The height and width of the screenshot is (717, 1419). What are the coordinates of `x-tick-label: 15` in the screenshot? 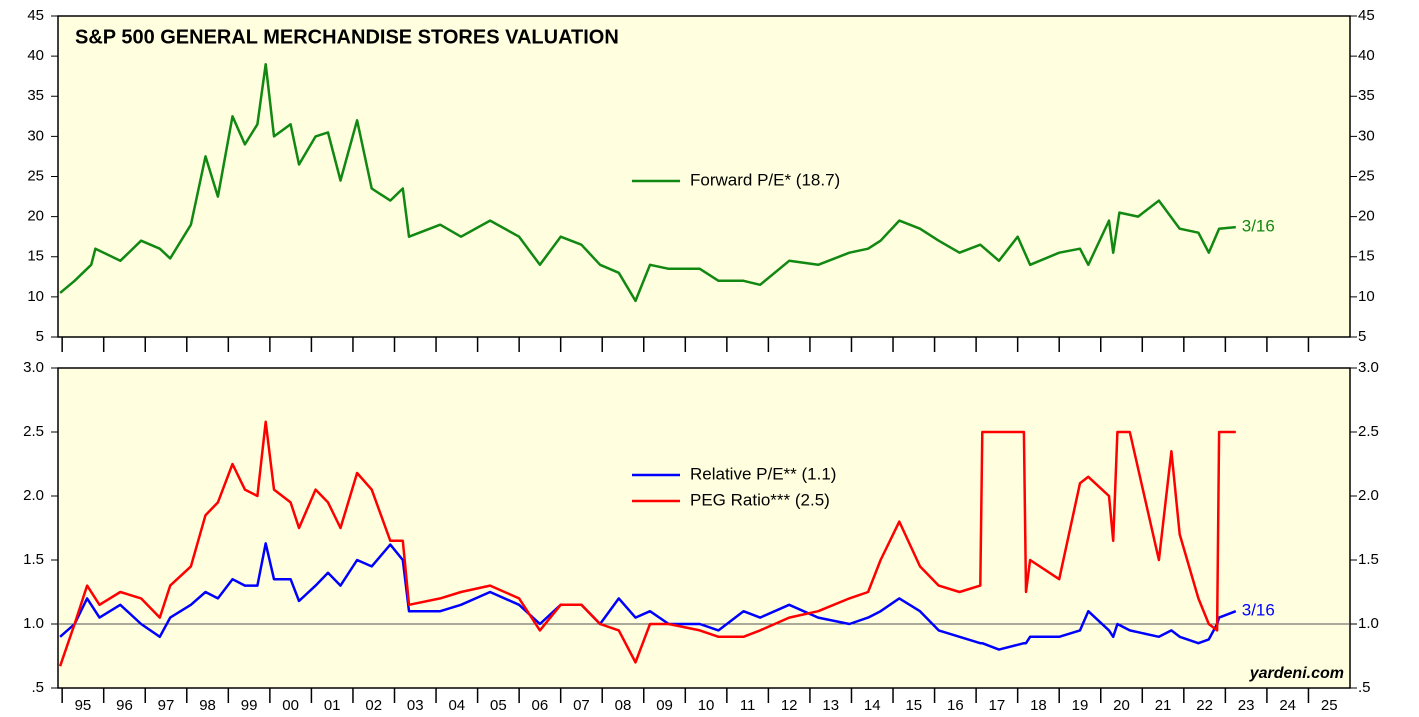 It's located at (913, 705).